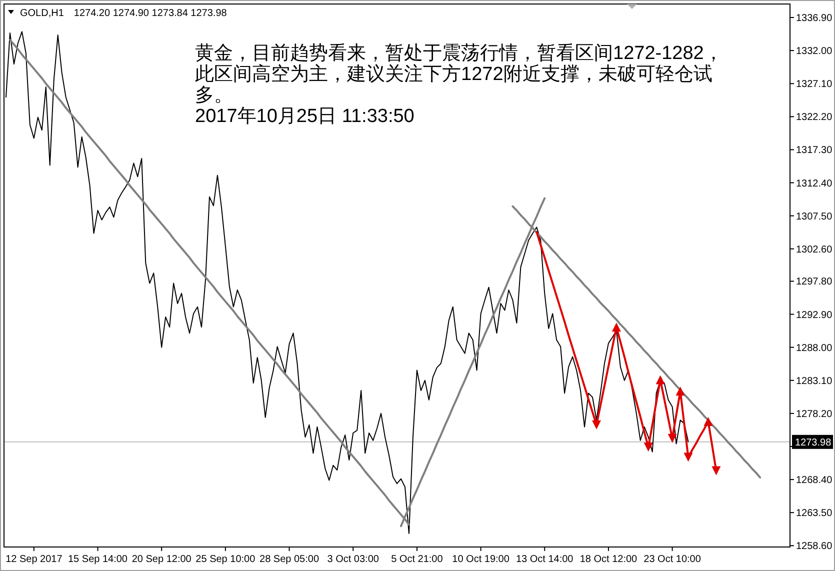 The height and width of the screenshot is (571, 835). What do you see at coordinates (353, 559) in the screenshot?
I see `x-tick-label: 3 Oct 03:00` at bounding box center [353, 559].